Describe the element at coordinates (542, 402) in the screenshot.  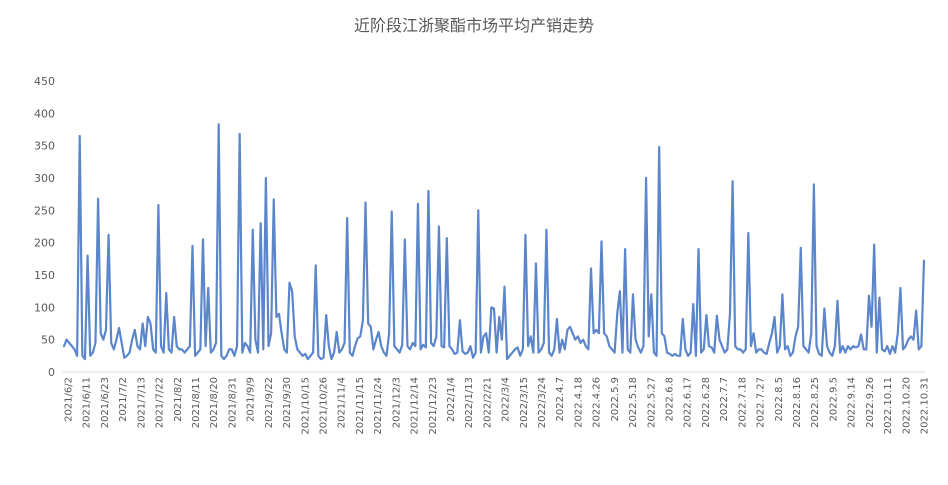
I see `x-tick-label: 2022/3/24` at that location.